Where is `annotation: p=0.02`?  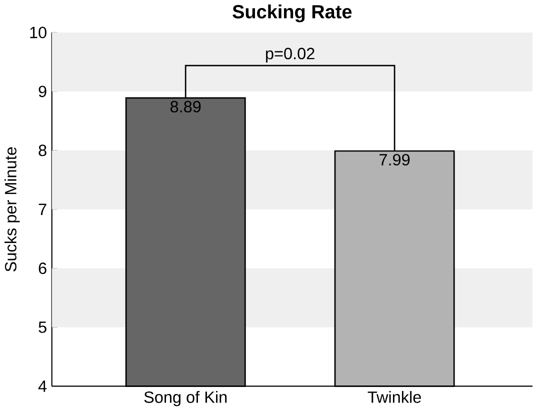 annotation: p=0.02 is located at coordinates (290, 55).